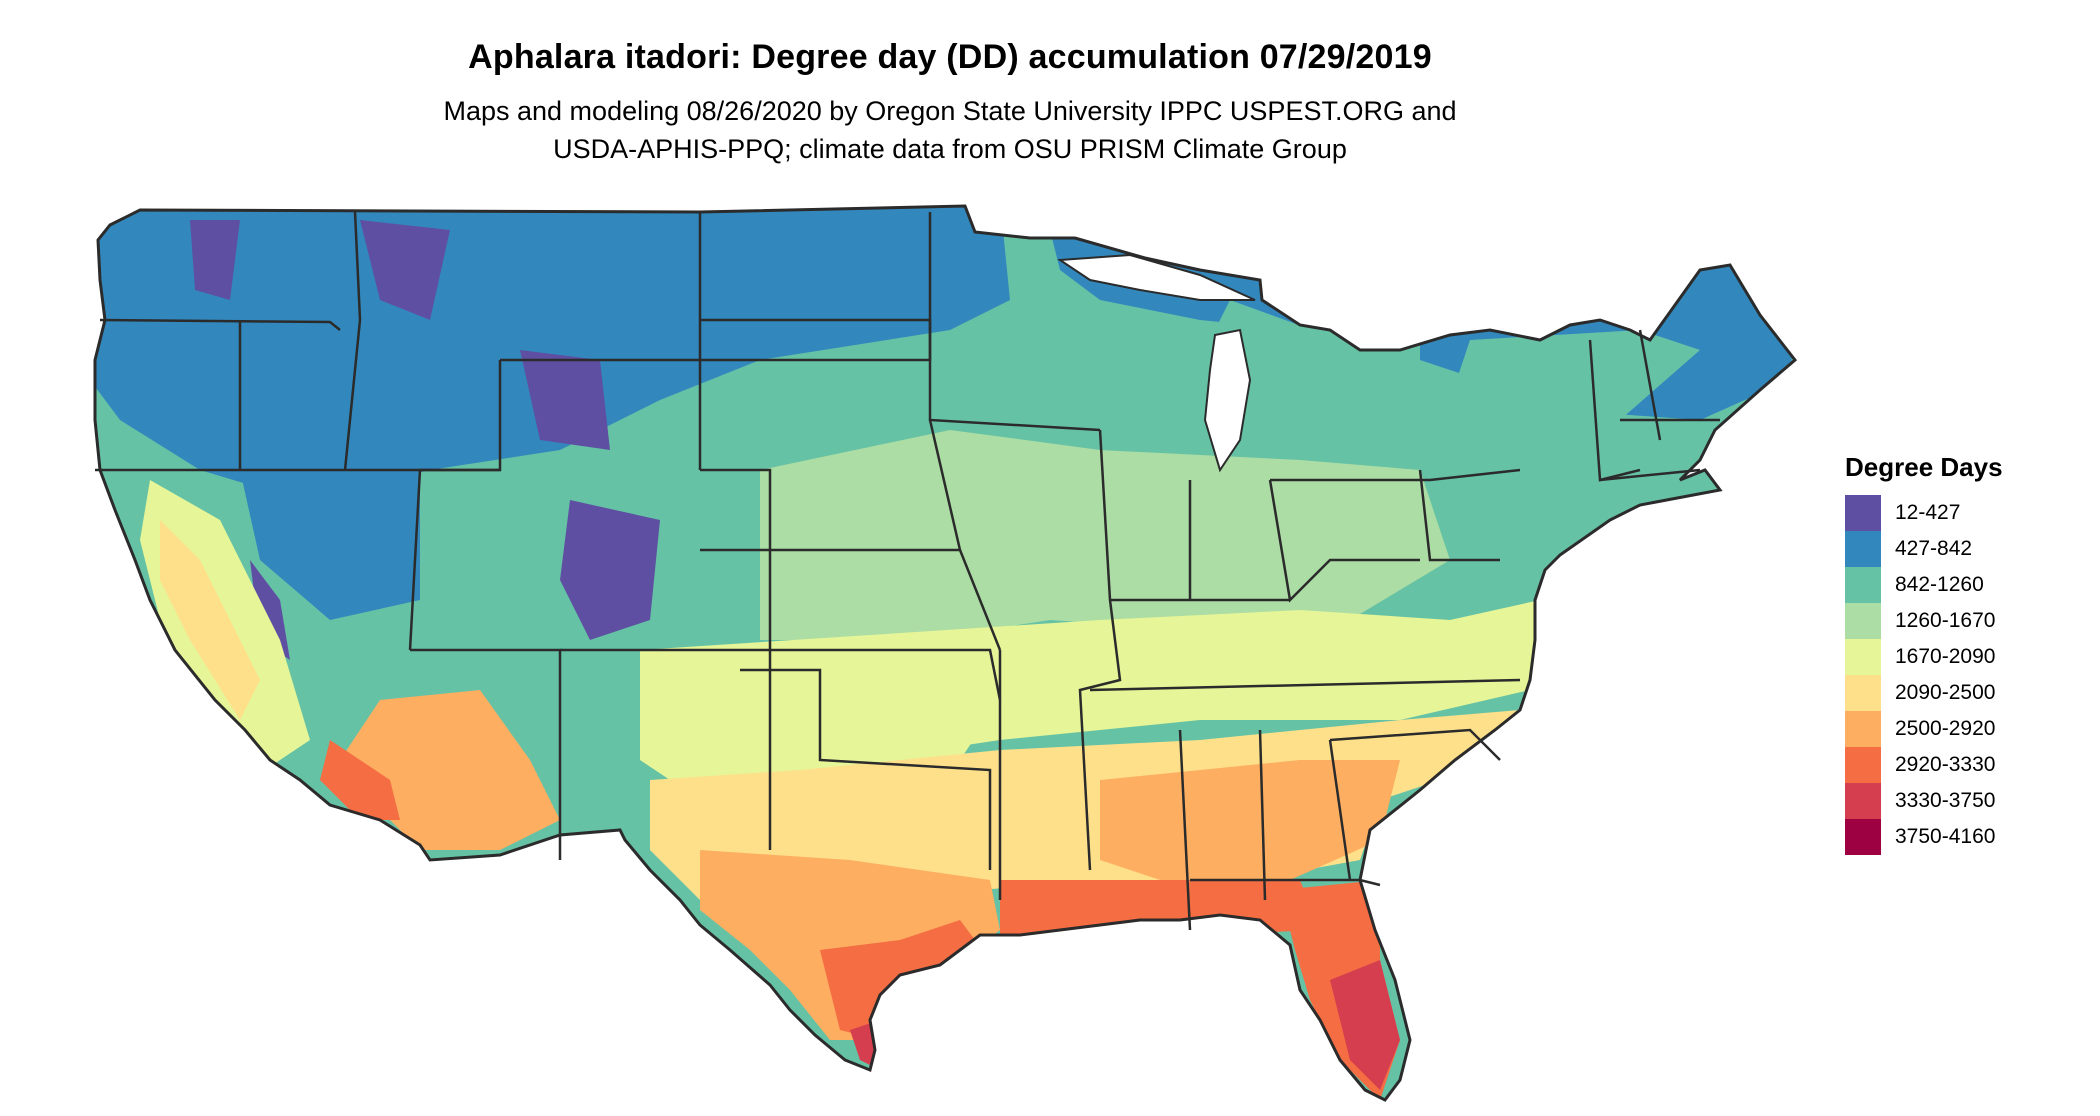 This screenshot has width=2100, height=1116. I want to click on legend-item: 3330-3750, so click(1924, 801).